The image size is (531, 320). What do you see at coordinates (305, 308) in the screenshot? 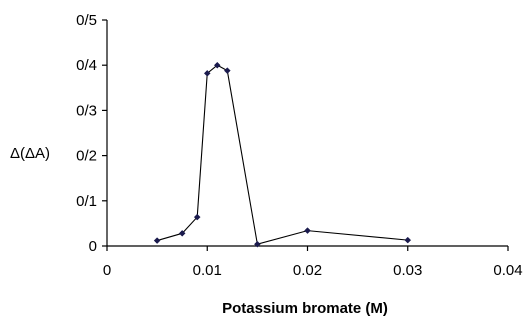
I see `x-axis-title: Potassium bromate (M)` at bounding box center [305, 308].